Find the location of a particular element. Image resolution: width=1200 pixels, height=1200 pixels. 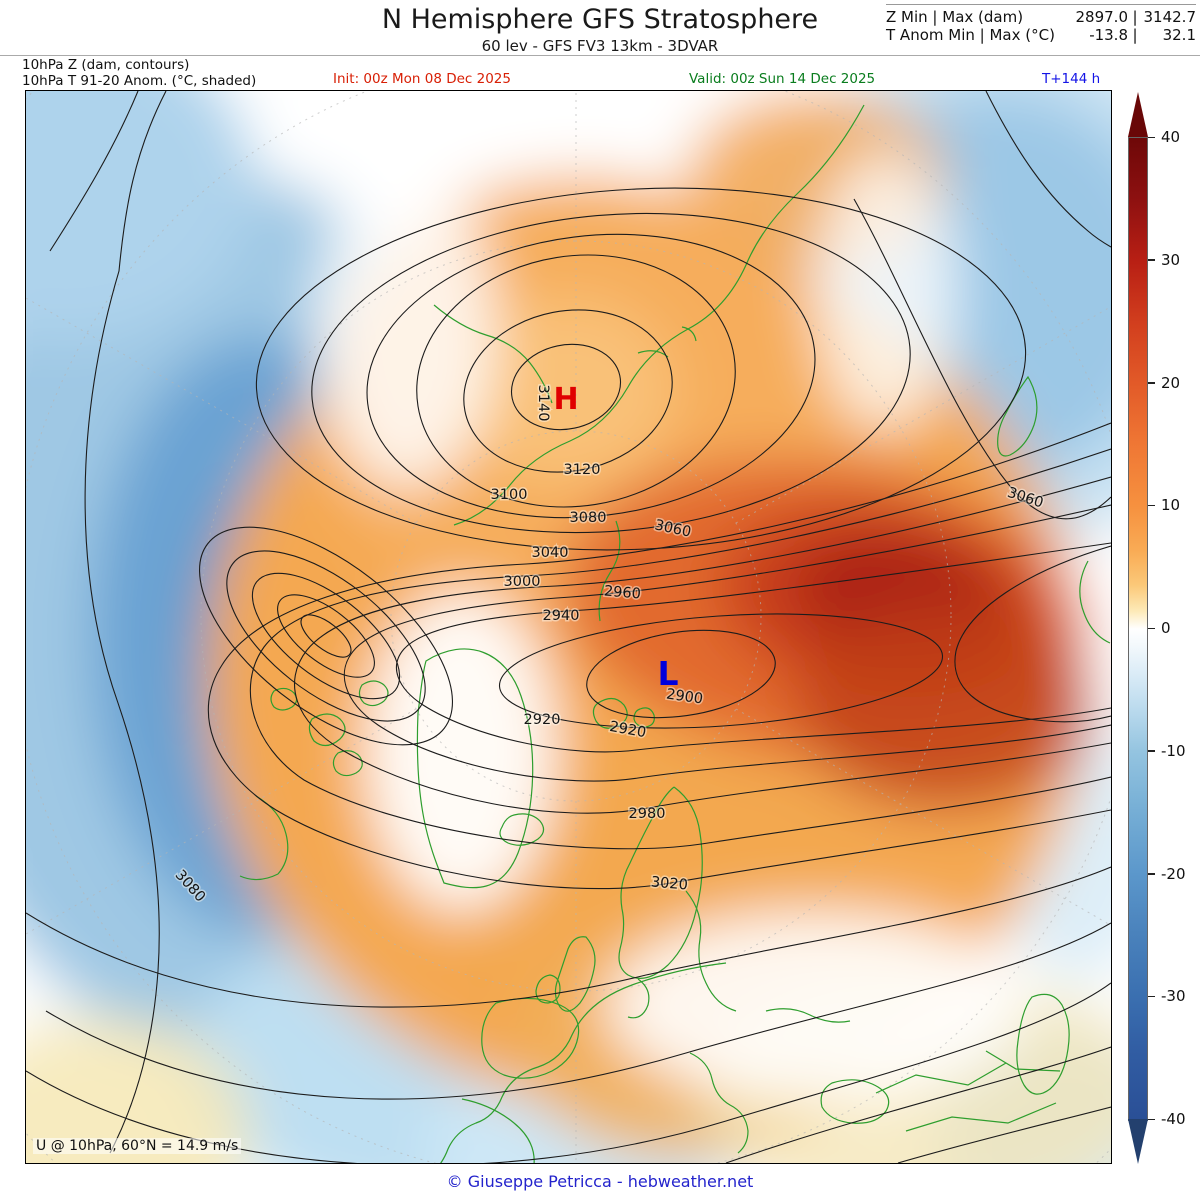

colorbar-ticklabel--10: -10 is located at coordinates (1173, 750).